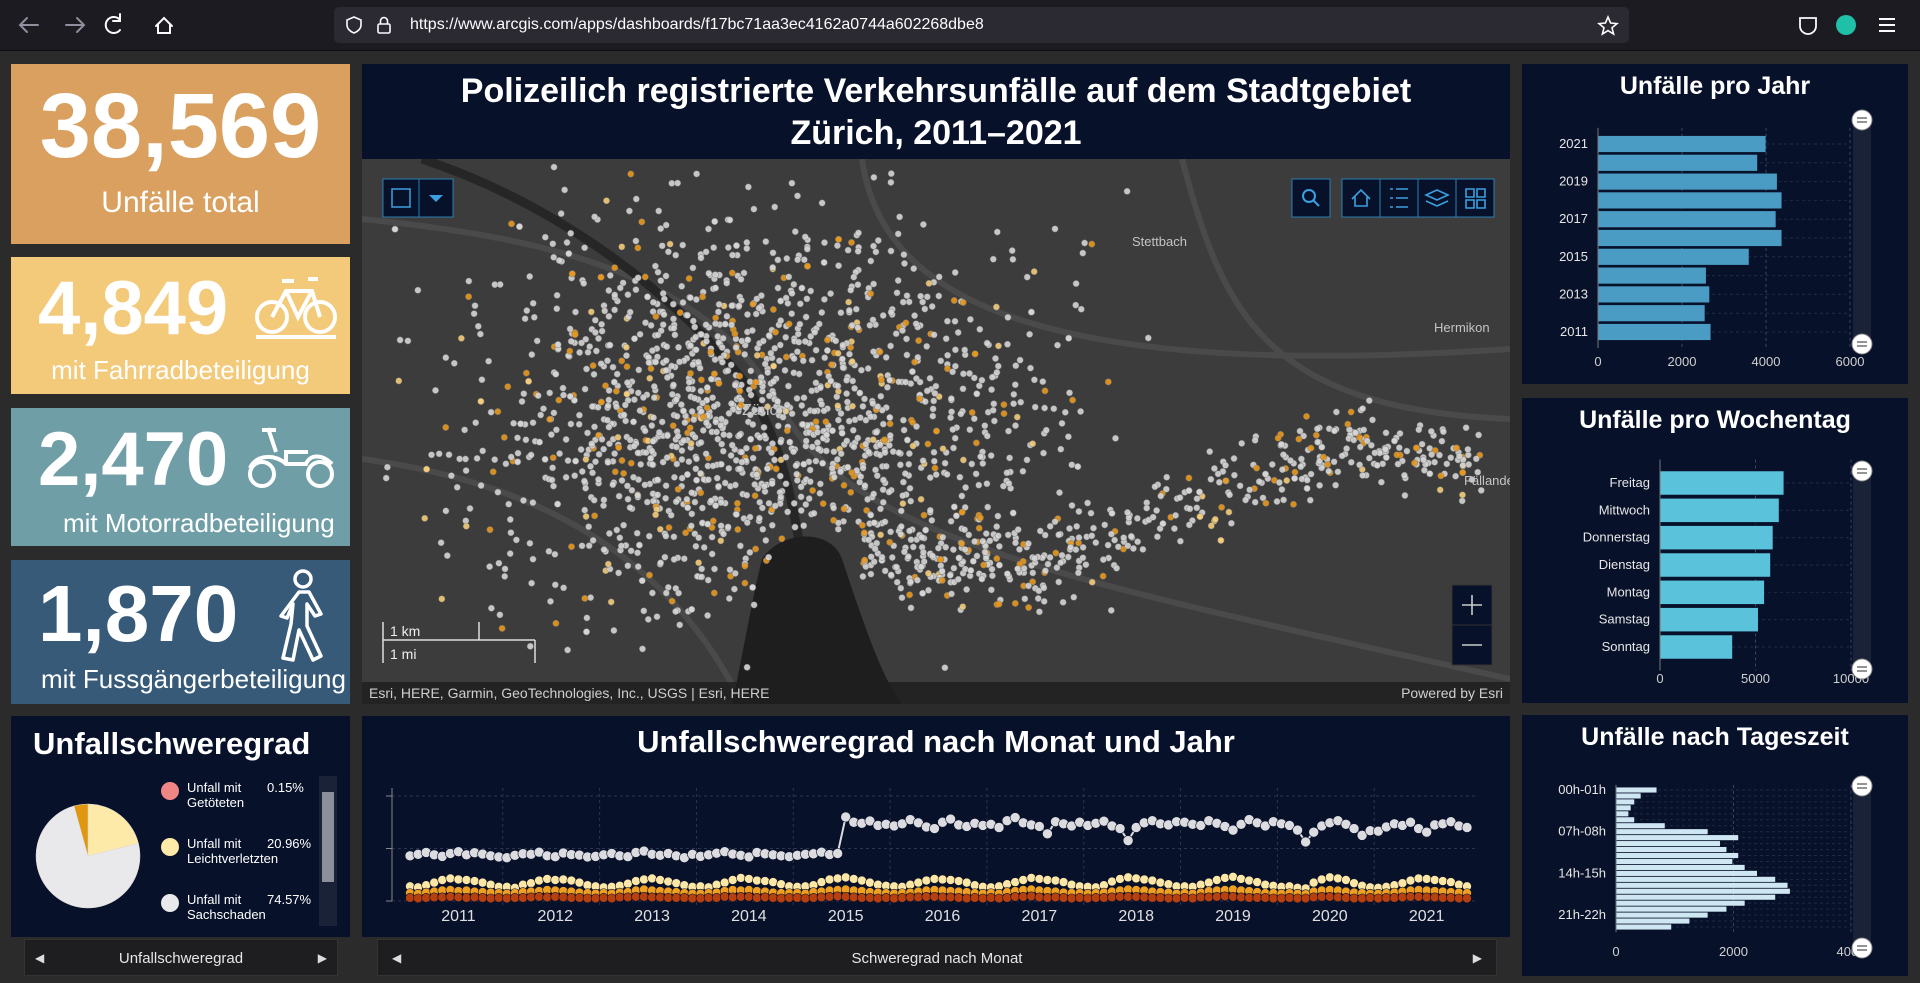 Image resolution: width=1920 pixels, height=983 pixels. What do you see at coordinates (401, 198) in the screenshot?
I see `basemap-button` at bounding box center [401, 198].